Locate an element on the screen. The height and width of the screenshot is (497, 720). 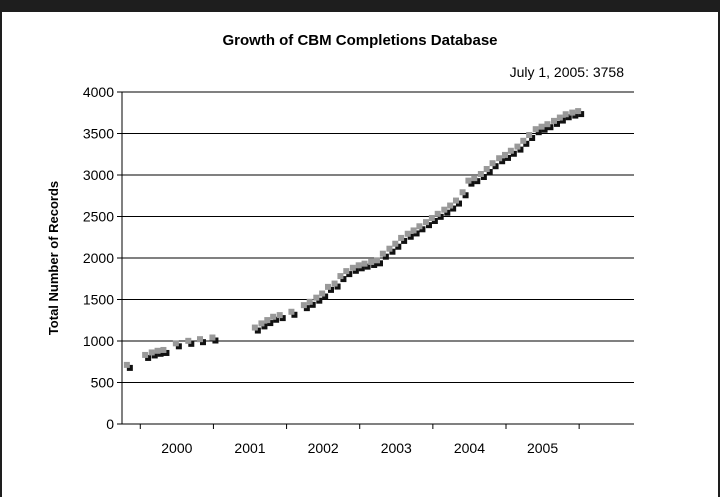
y-tick-label: 3000 is located at coordinates (98, 175).